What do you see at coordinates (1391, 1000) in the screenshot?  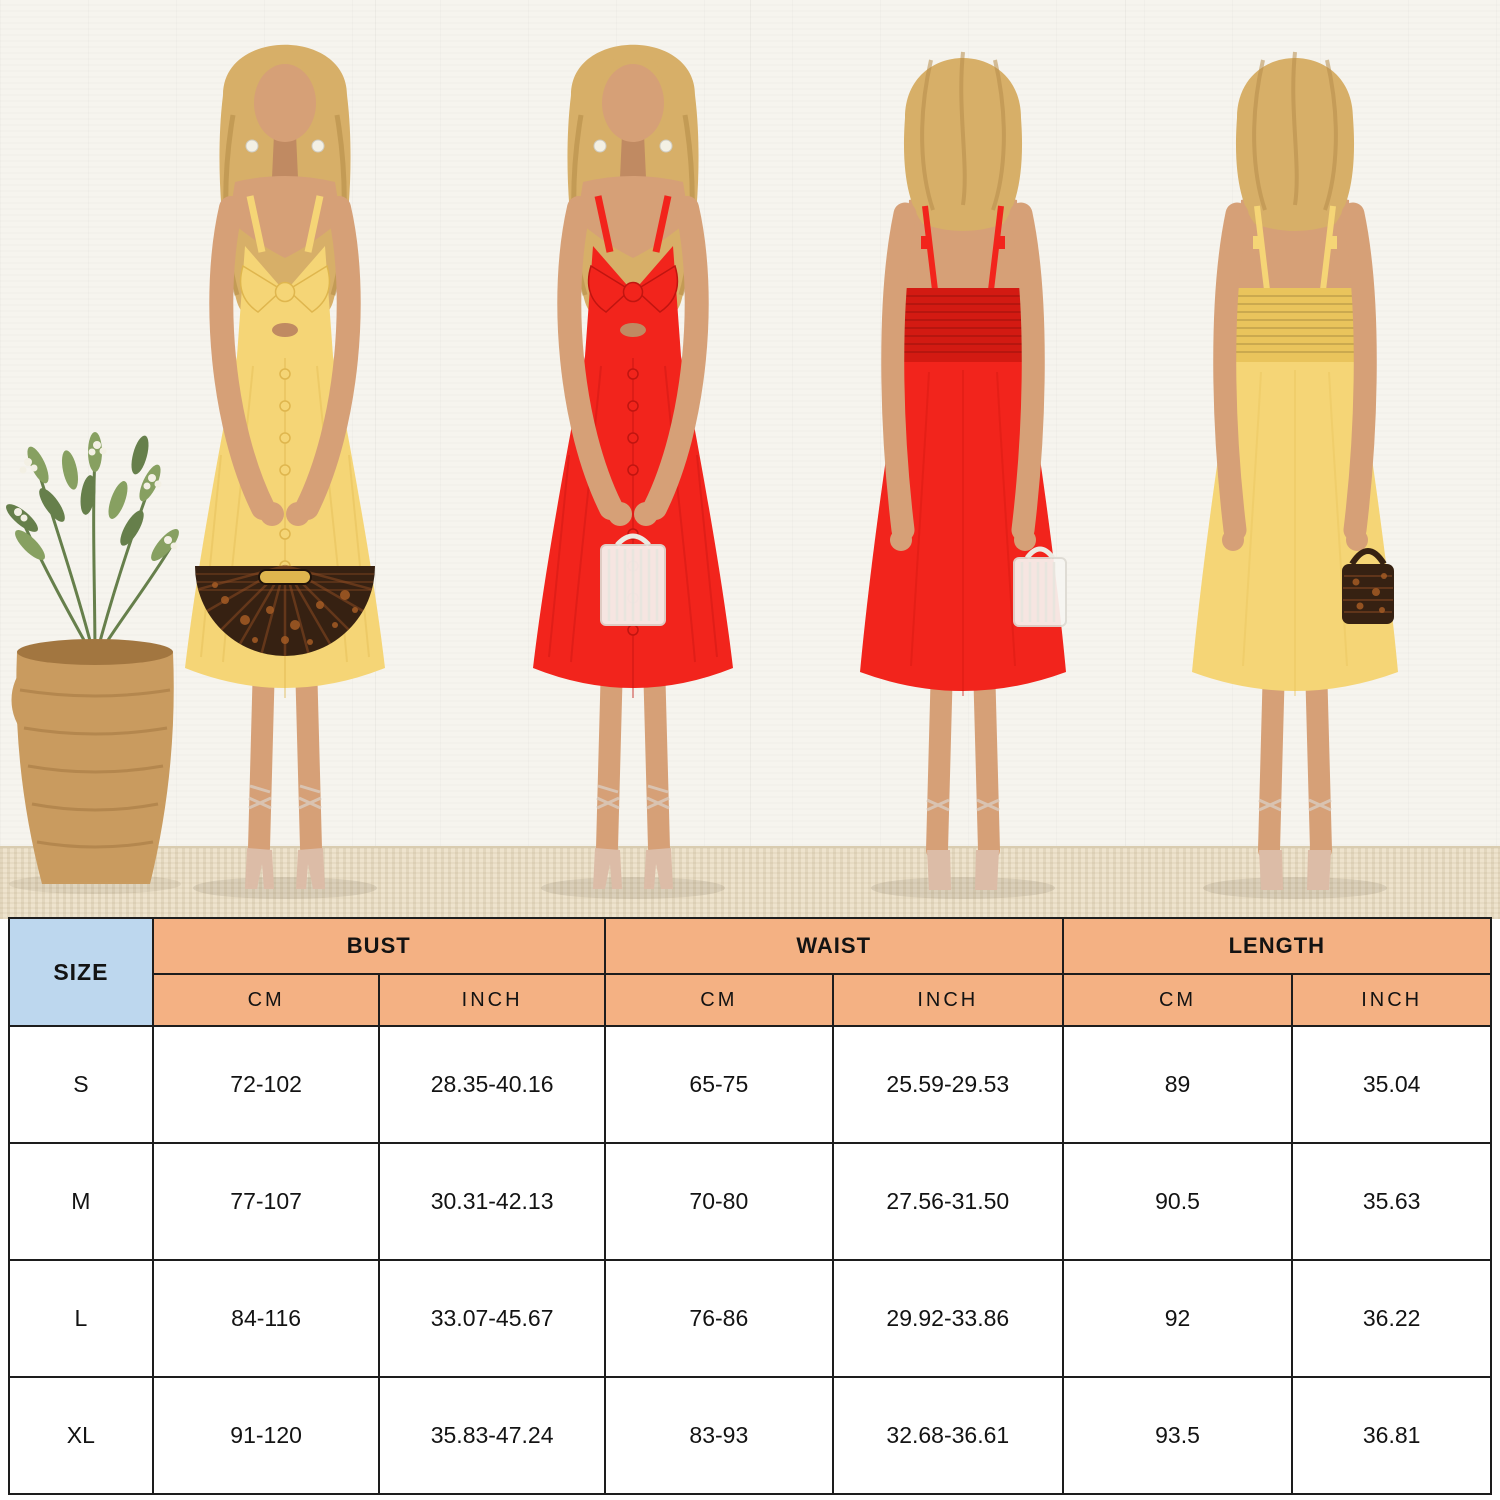 I see `length-inch-header: INCH` at bounding box center [1391, 1000].